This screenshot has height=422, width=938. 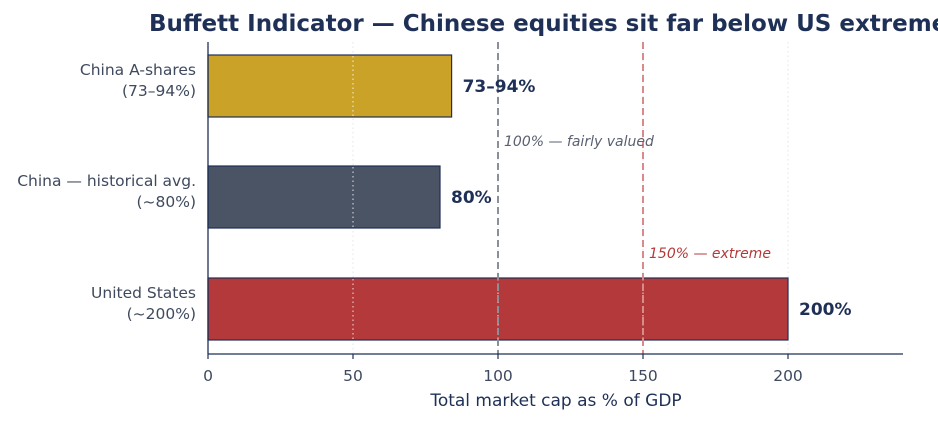 What do you see at coordinates (106, 181) in the screenshot?
I see `category-label-1-0: China — historical avg.` at bounding box center [106, 181].